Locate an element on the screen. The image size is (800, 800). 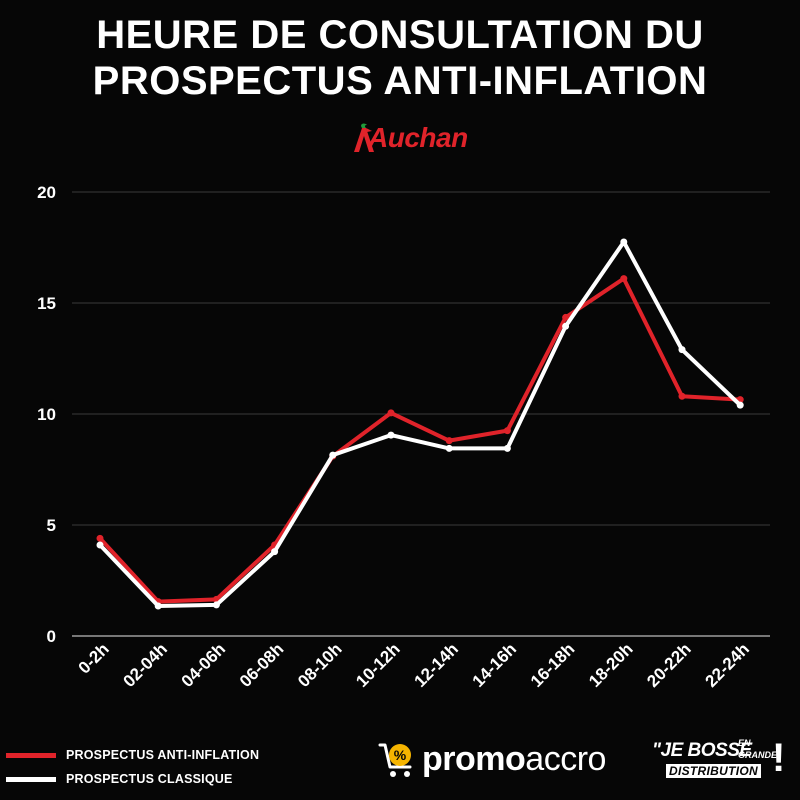
jebosse-logo: "JE BOSSE EN GRANDE DISTRIBUTION ! is located at coordinates (722, 762).